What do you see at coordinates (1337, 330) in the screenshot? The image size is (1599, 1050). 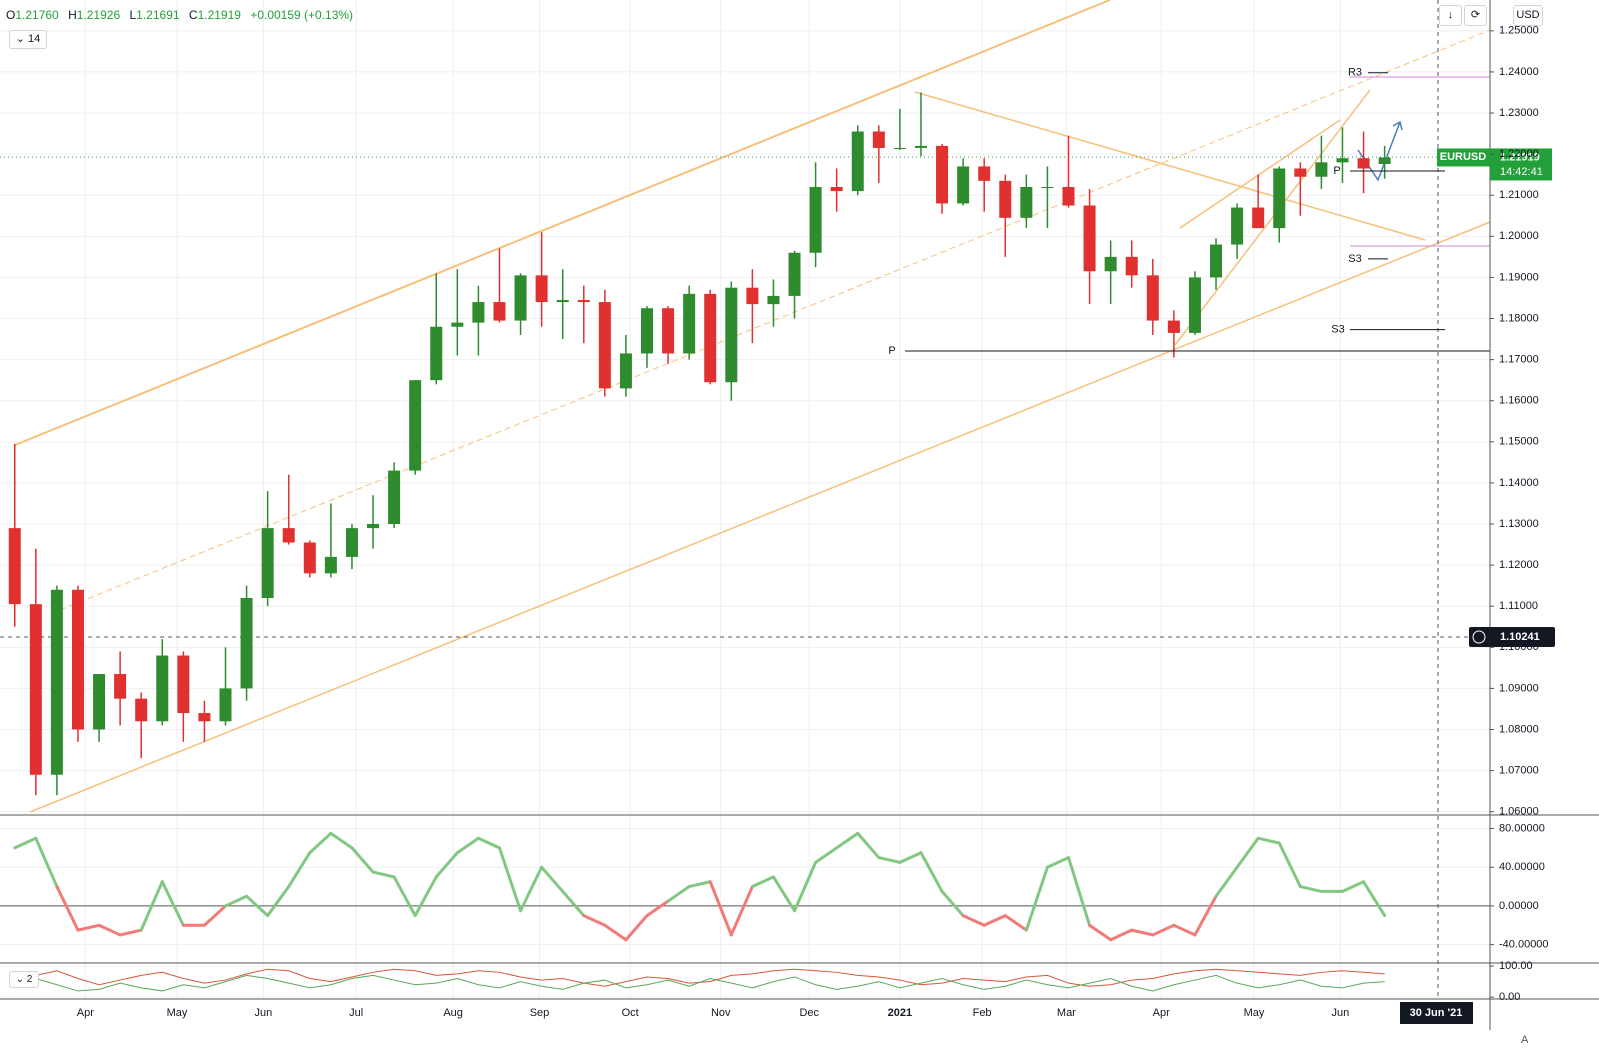 I see `pivot-label: S3` at bounding box center [1337, 330].